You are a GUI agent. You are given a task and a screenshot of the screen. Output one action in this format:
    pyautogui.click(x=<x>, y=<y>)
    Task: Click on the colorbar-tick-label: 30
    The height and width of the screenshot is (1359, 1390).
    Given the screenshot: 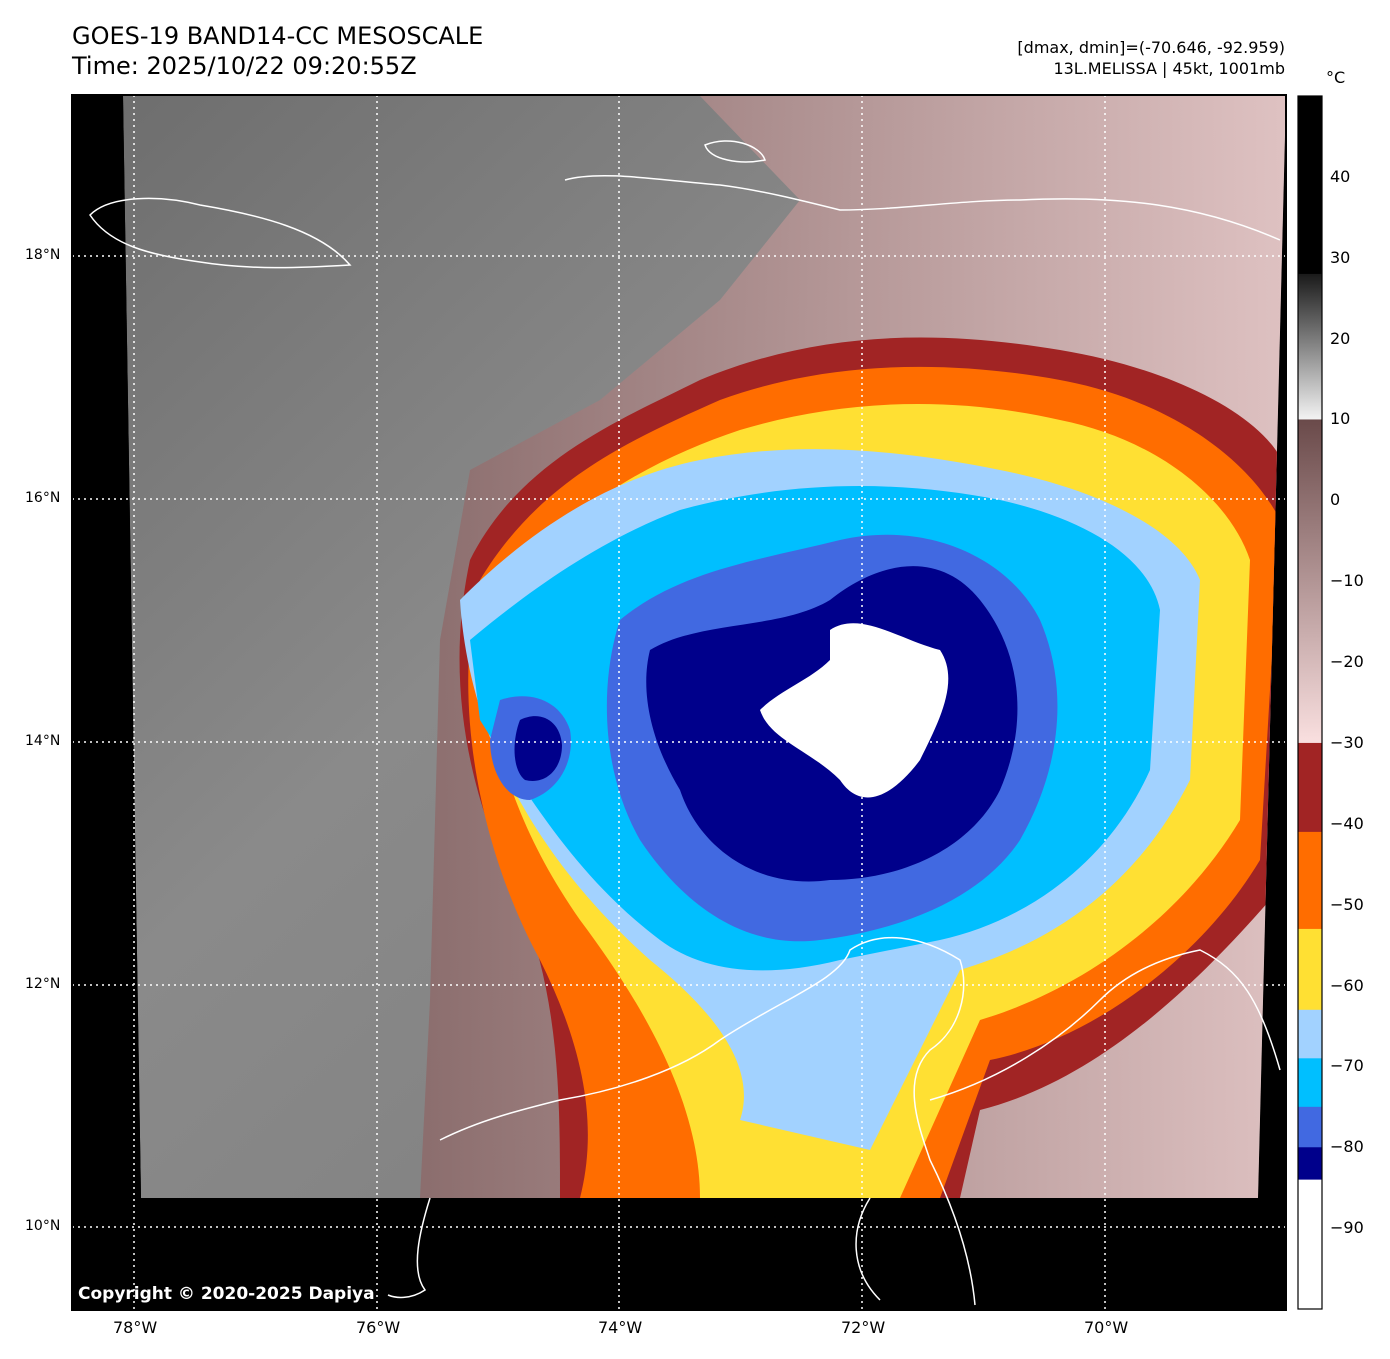 What is the action you would take?
    pyautogui.click(x=1340, y=257)
    